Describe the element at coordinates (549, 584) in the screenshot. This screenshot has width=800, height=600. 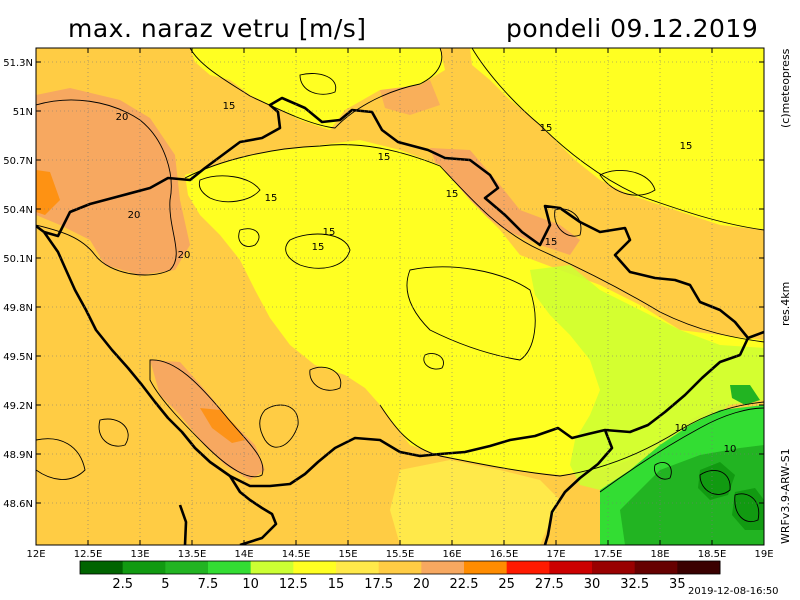
I see `legend-level-label: 27.5` at that location.